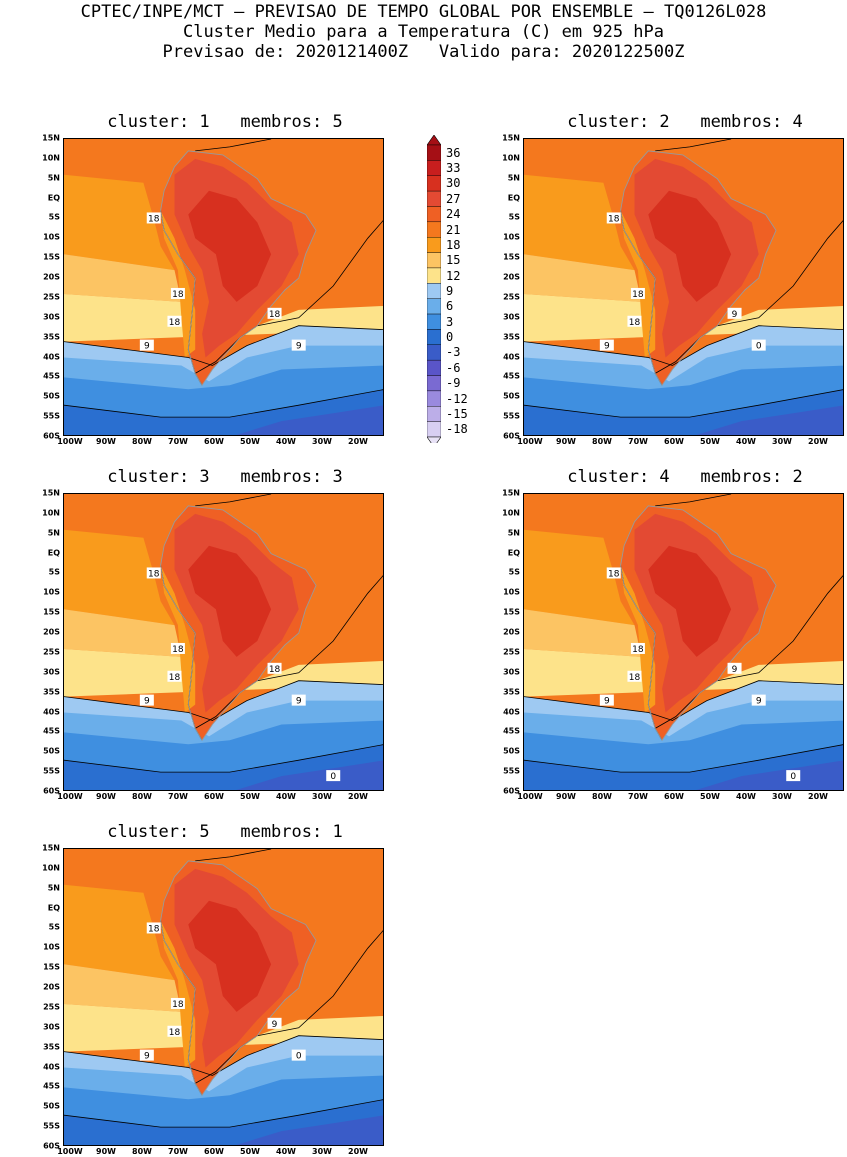 This screenshot has height=1157, width=847. I want to click on colorbar-level-label: 9, so click(450, 291).